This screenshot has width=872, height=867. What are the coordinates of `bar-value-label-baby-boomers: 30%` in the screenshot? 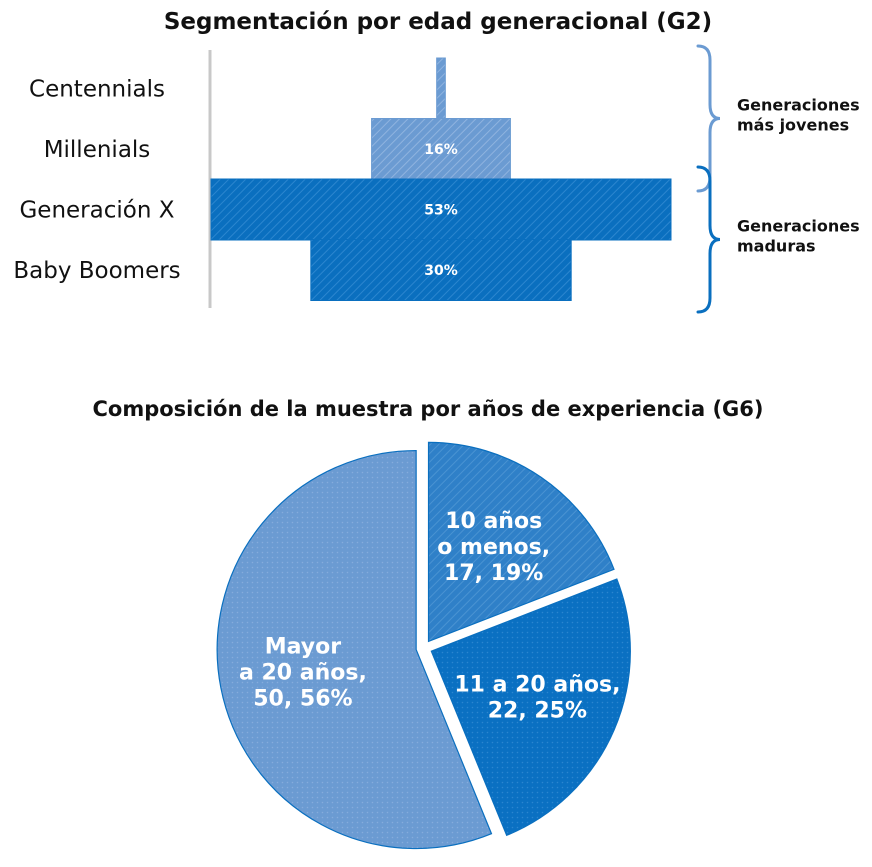 It's located at (441, 271).